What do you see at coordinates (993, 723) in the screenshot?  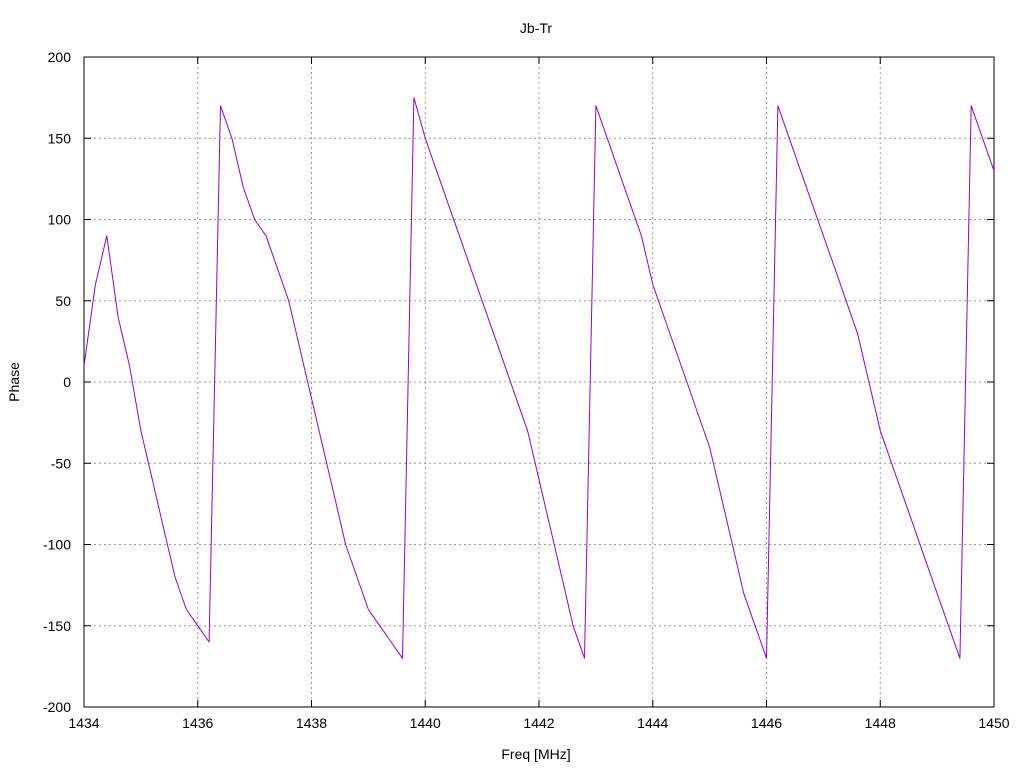 I see `x-tick-label: 1450` at bounding box center [993, 723].